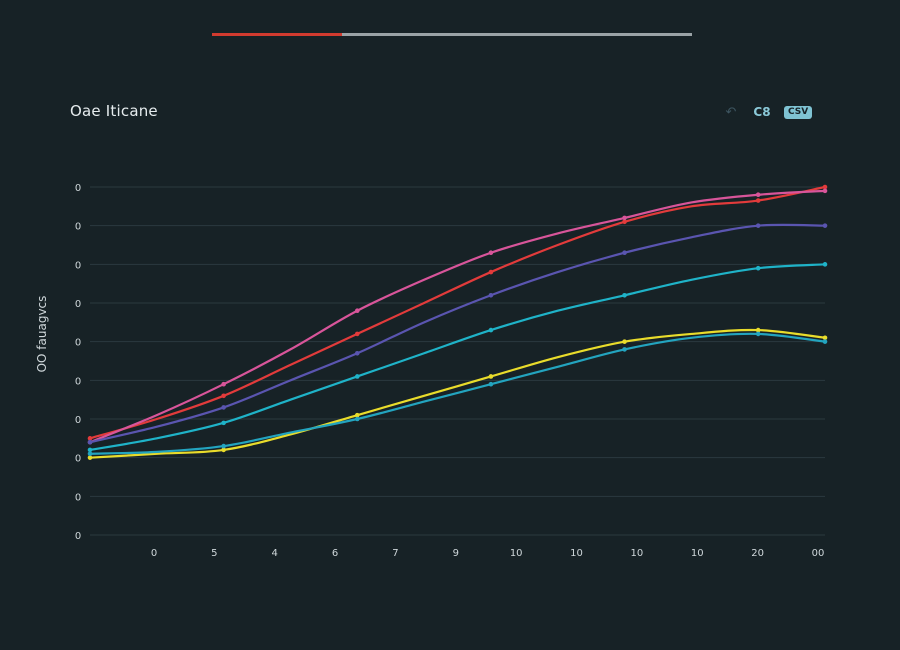 The width and height of the screenshot is (900, 650). I want to click on x-tick-label: 6, so click(335, 553).